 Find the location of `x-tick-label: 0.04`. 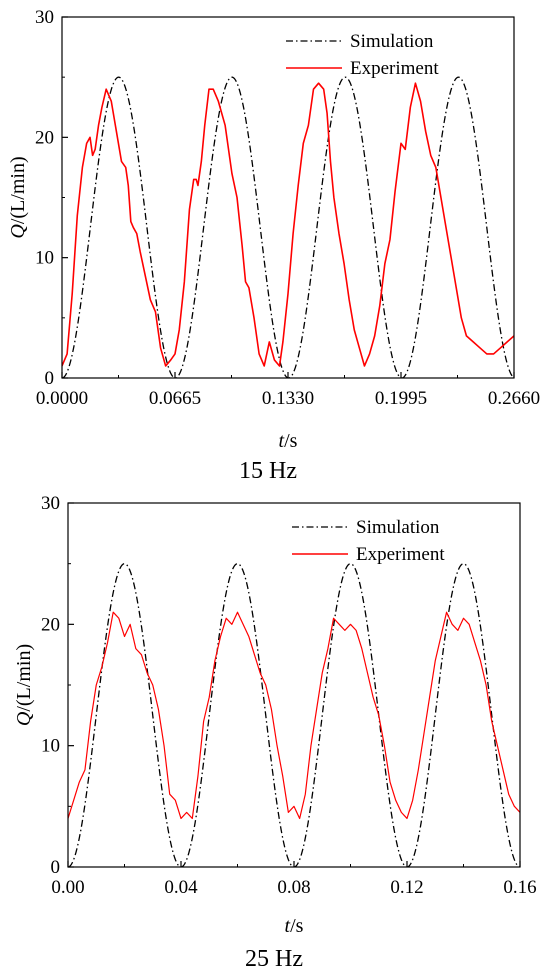

x-tick-label: 0.04 is located at coordinates (181, 887).